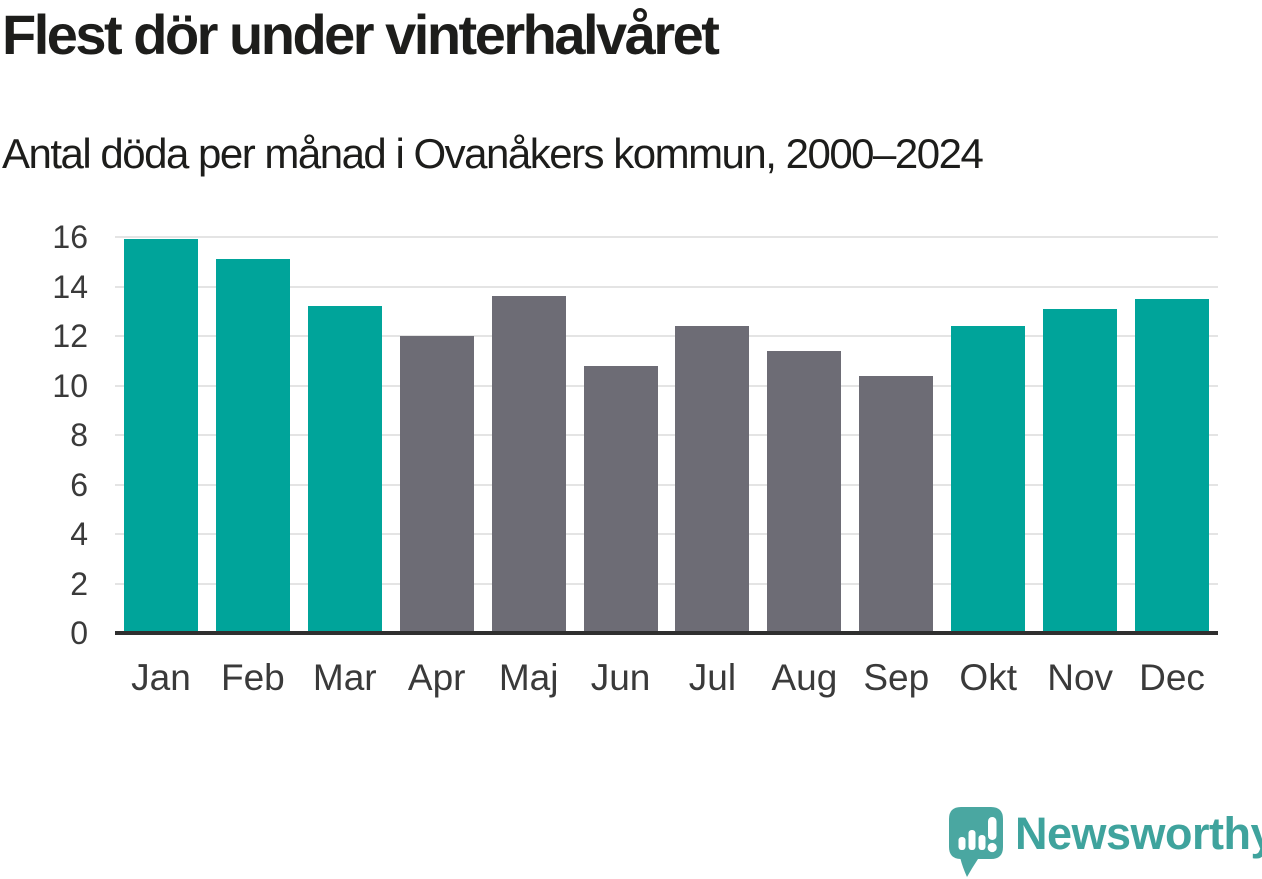  Describe the element at coordinates (161, 677) in the screenshot. I see `x-tick-label-jan: Jan` at that location.